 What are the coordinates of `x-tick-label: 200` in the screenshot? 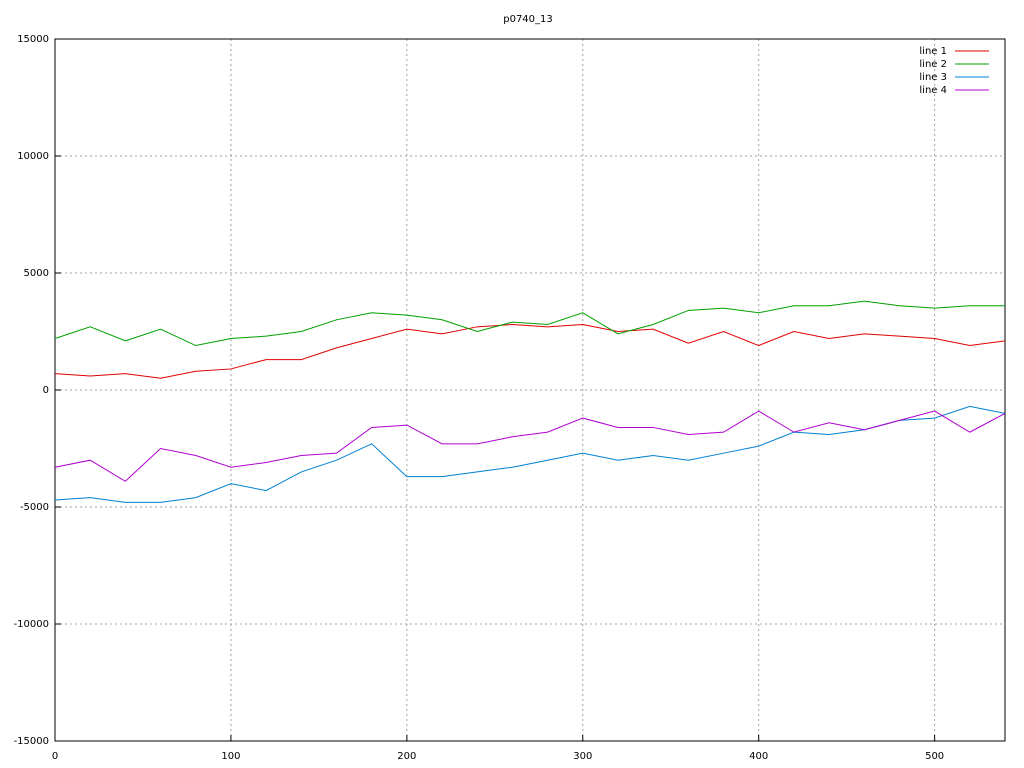 It's located at (406, 756).